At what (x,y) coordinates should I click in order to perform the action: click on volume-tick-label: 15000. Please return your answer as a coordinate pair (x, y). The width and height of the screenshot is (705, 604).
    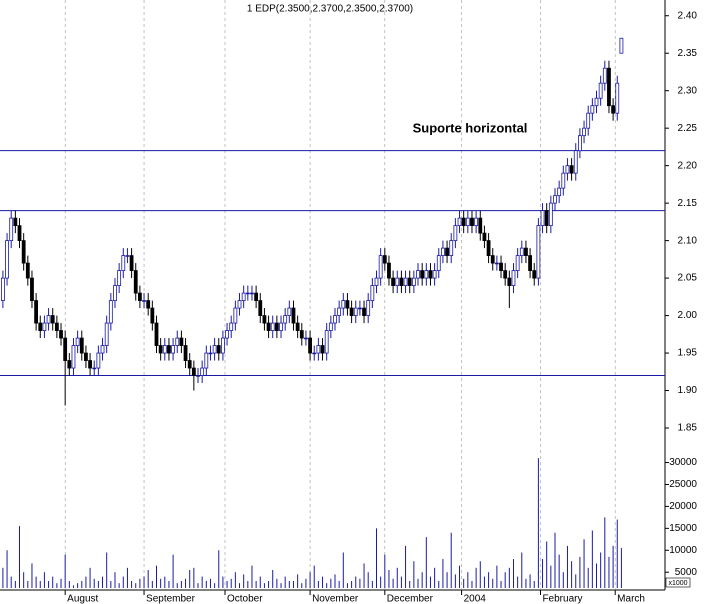
    Looking at the image, I should click on (683, 528).